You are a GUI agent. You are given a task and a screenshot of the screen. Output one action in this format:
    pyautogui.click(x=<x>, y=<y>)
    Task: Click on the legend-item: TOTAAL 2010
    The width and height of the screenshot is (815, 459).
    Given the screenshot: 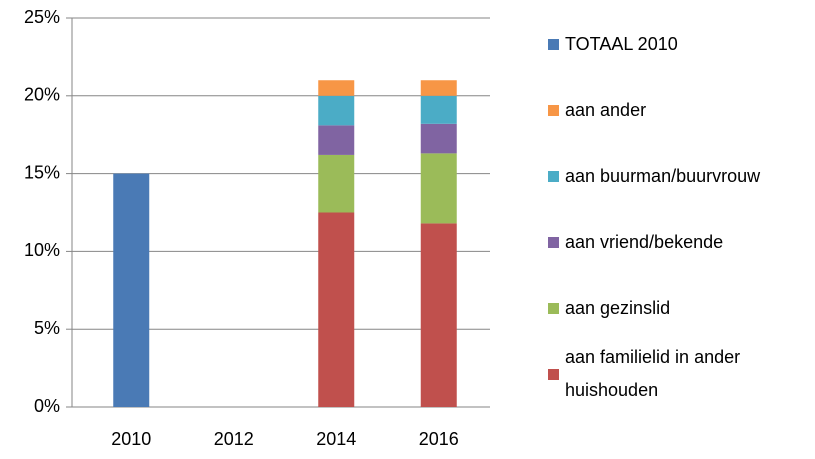 What is the action you would take?
    pyautogui.click(x=679, y=44)
    